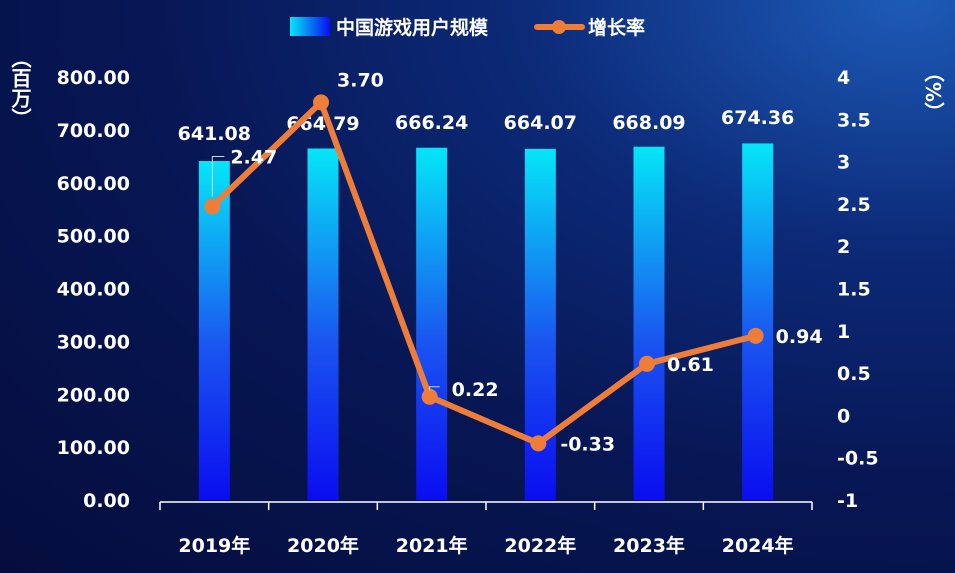 This screenshot has height=573, width=955. Describe the element at coordinates (214, 134) in the screenshot. I see `bar-data-label: 641.08` at that location.